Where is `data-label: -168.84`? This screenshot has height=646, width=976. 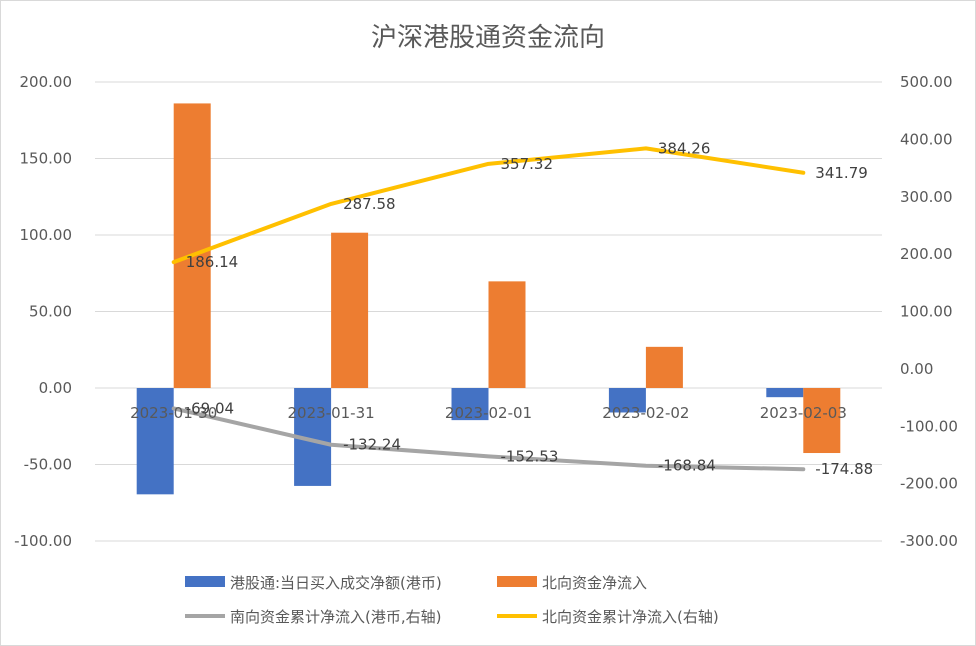
data-label: -168.84 is located at coordinates (687, 466).